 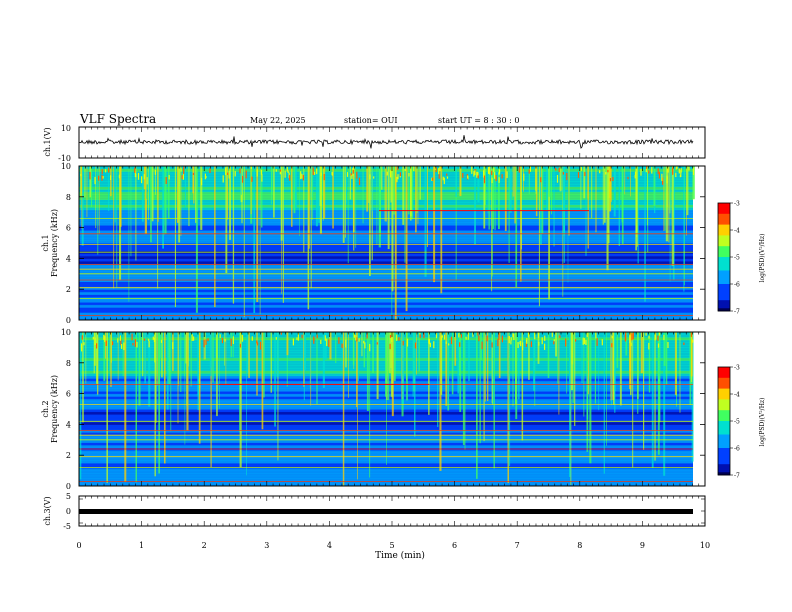 I want to click on colorbar-tick-label: -5, so click(x=737, y=422).